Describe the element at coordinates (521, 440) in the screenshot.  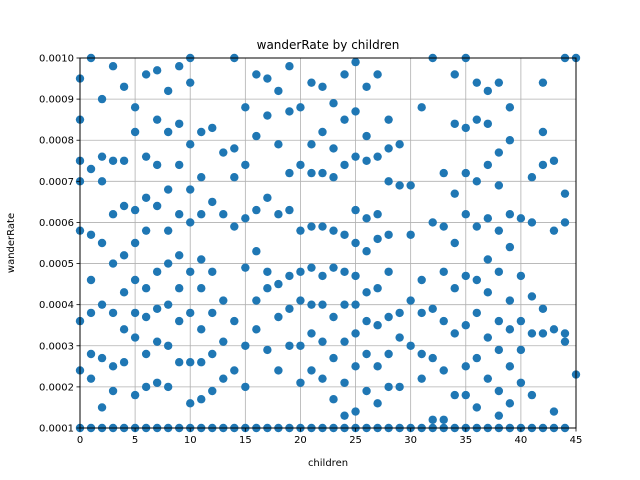
I see `x-tick-label: 40` at that location.